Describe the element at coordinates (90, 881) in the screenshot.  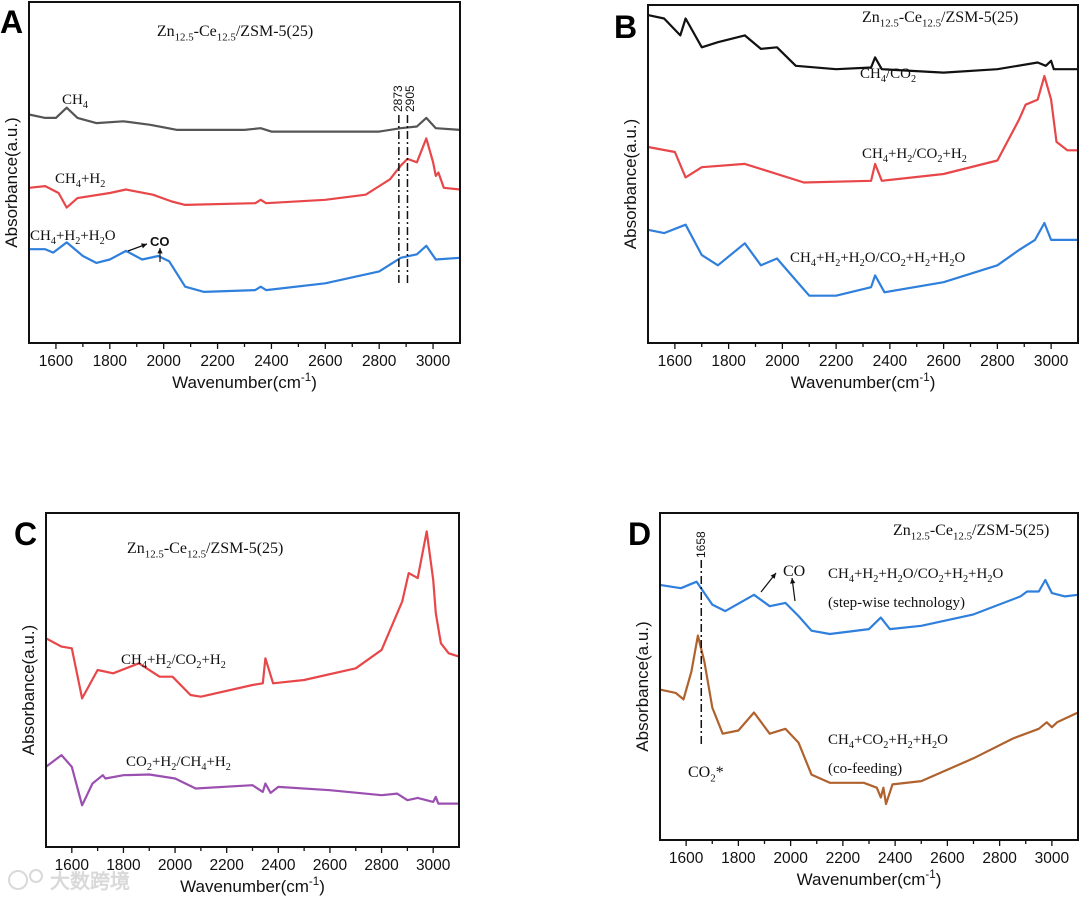
I see `watermark-text: 大数跨境` at that location.